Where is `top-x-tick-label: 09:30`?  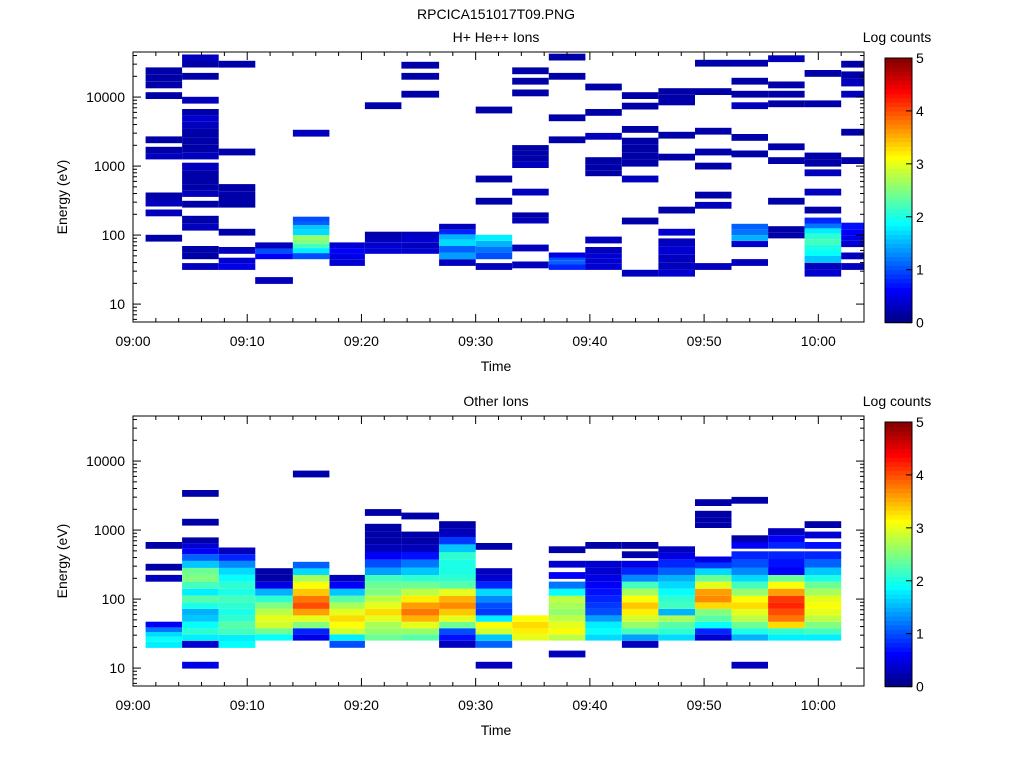 top-x-tick-label: 09:30 is located at coordinates (475, 341).